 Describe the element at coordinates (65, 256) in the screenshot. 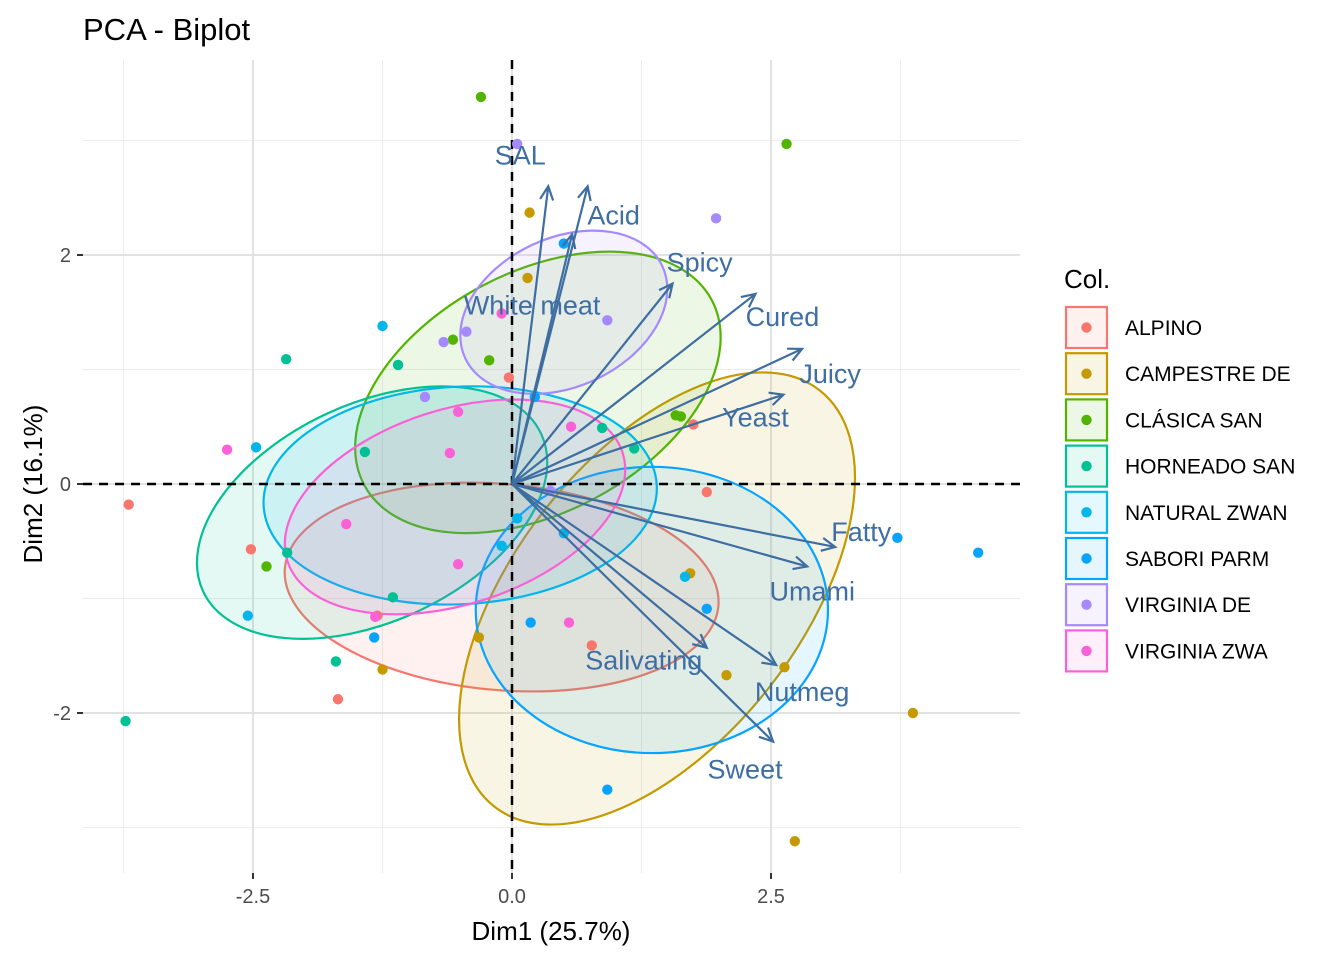

I see `y-tick-label: 2` at that location.